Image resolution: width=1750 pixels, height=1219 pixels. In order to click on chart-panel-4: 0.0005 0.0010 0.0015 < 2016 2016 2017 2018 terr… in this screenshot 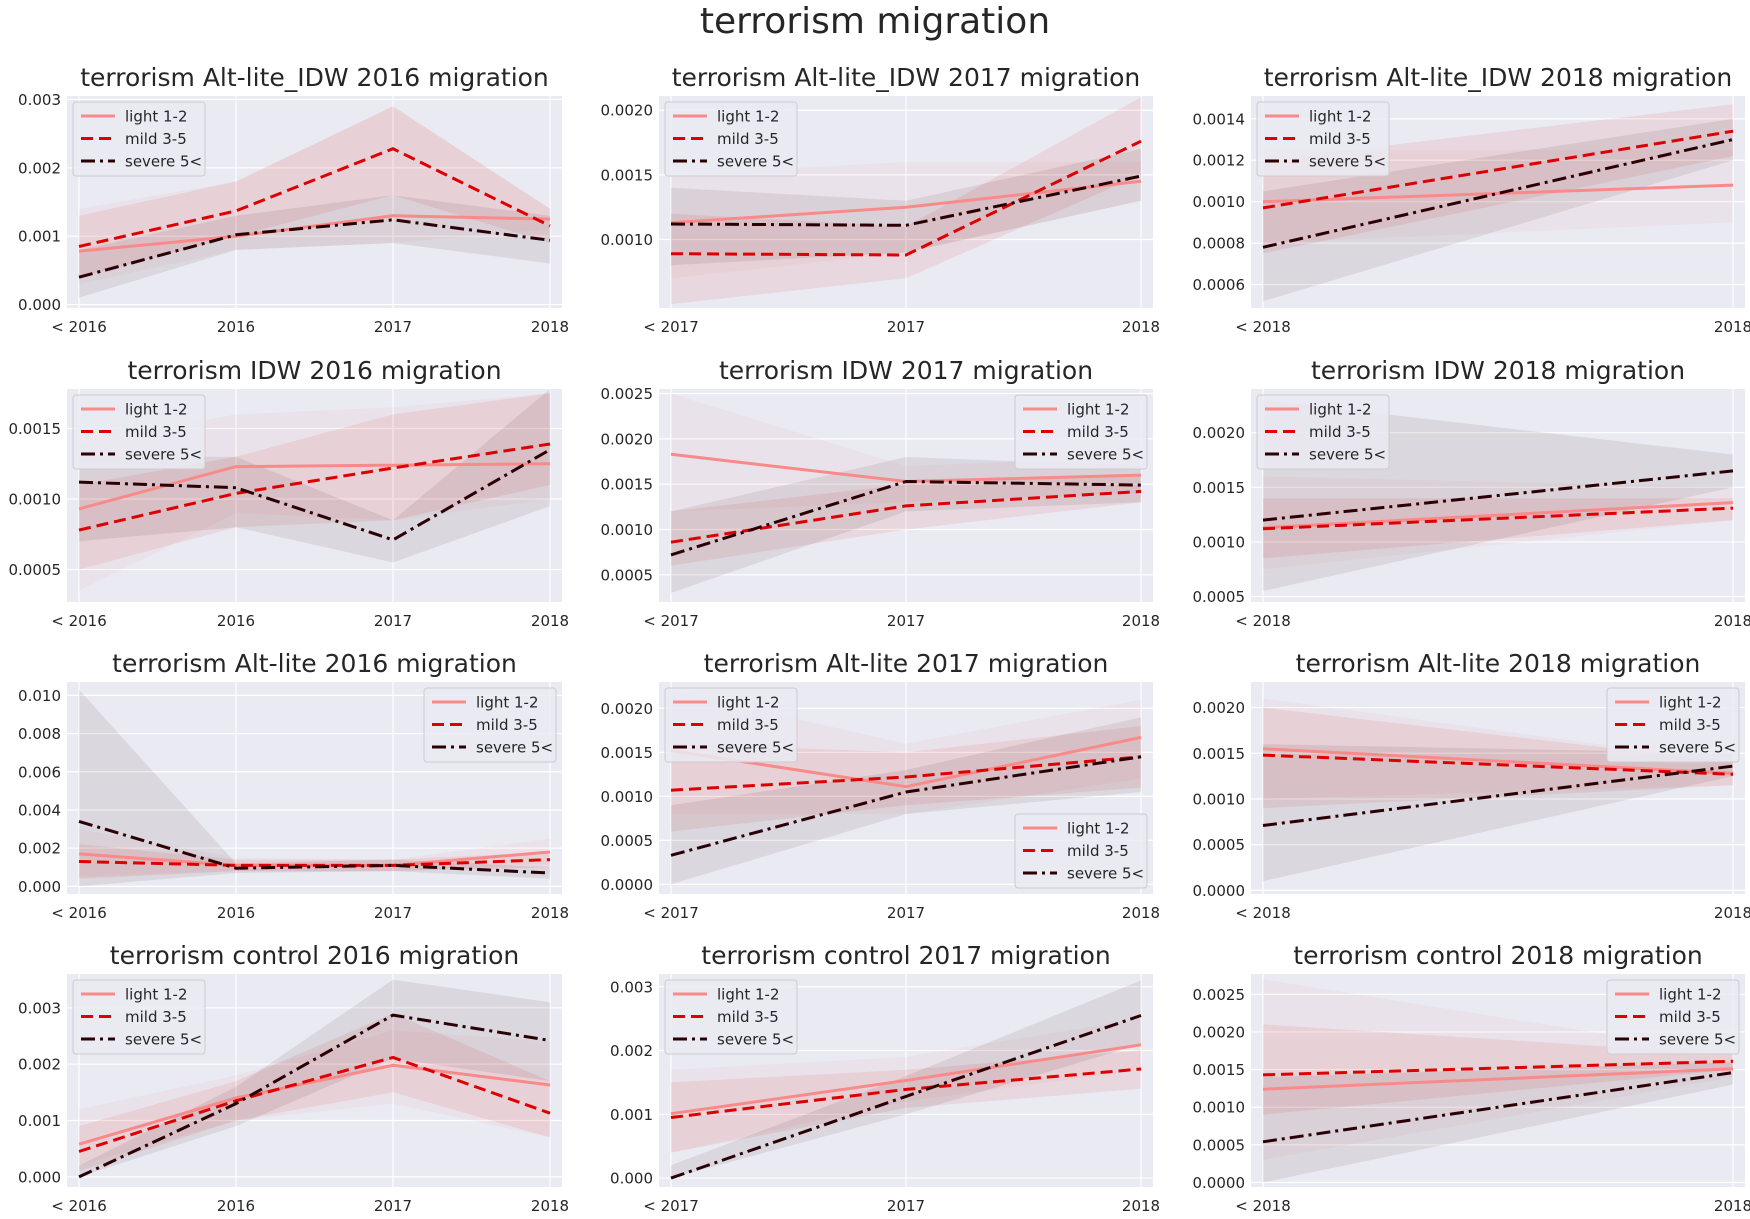, I will do `click(289, 493)`.